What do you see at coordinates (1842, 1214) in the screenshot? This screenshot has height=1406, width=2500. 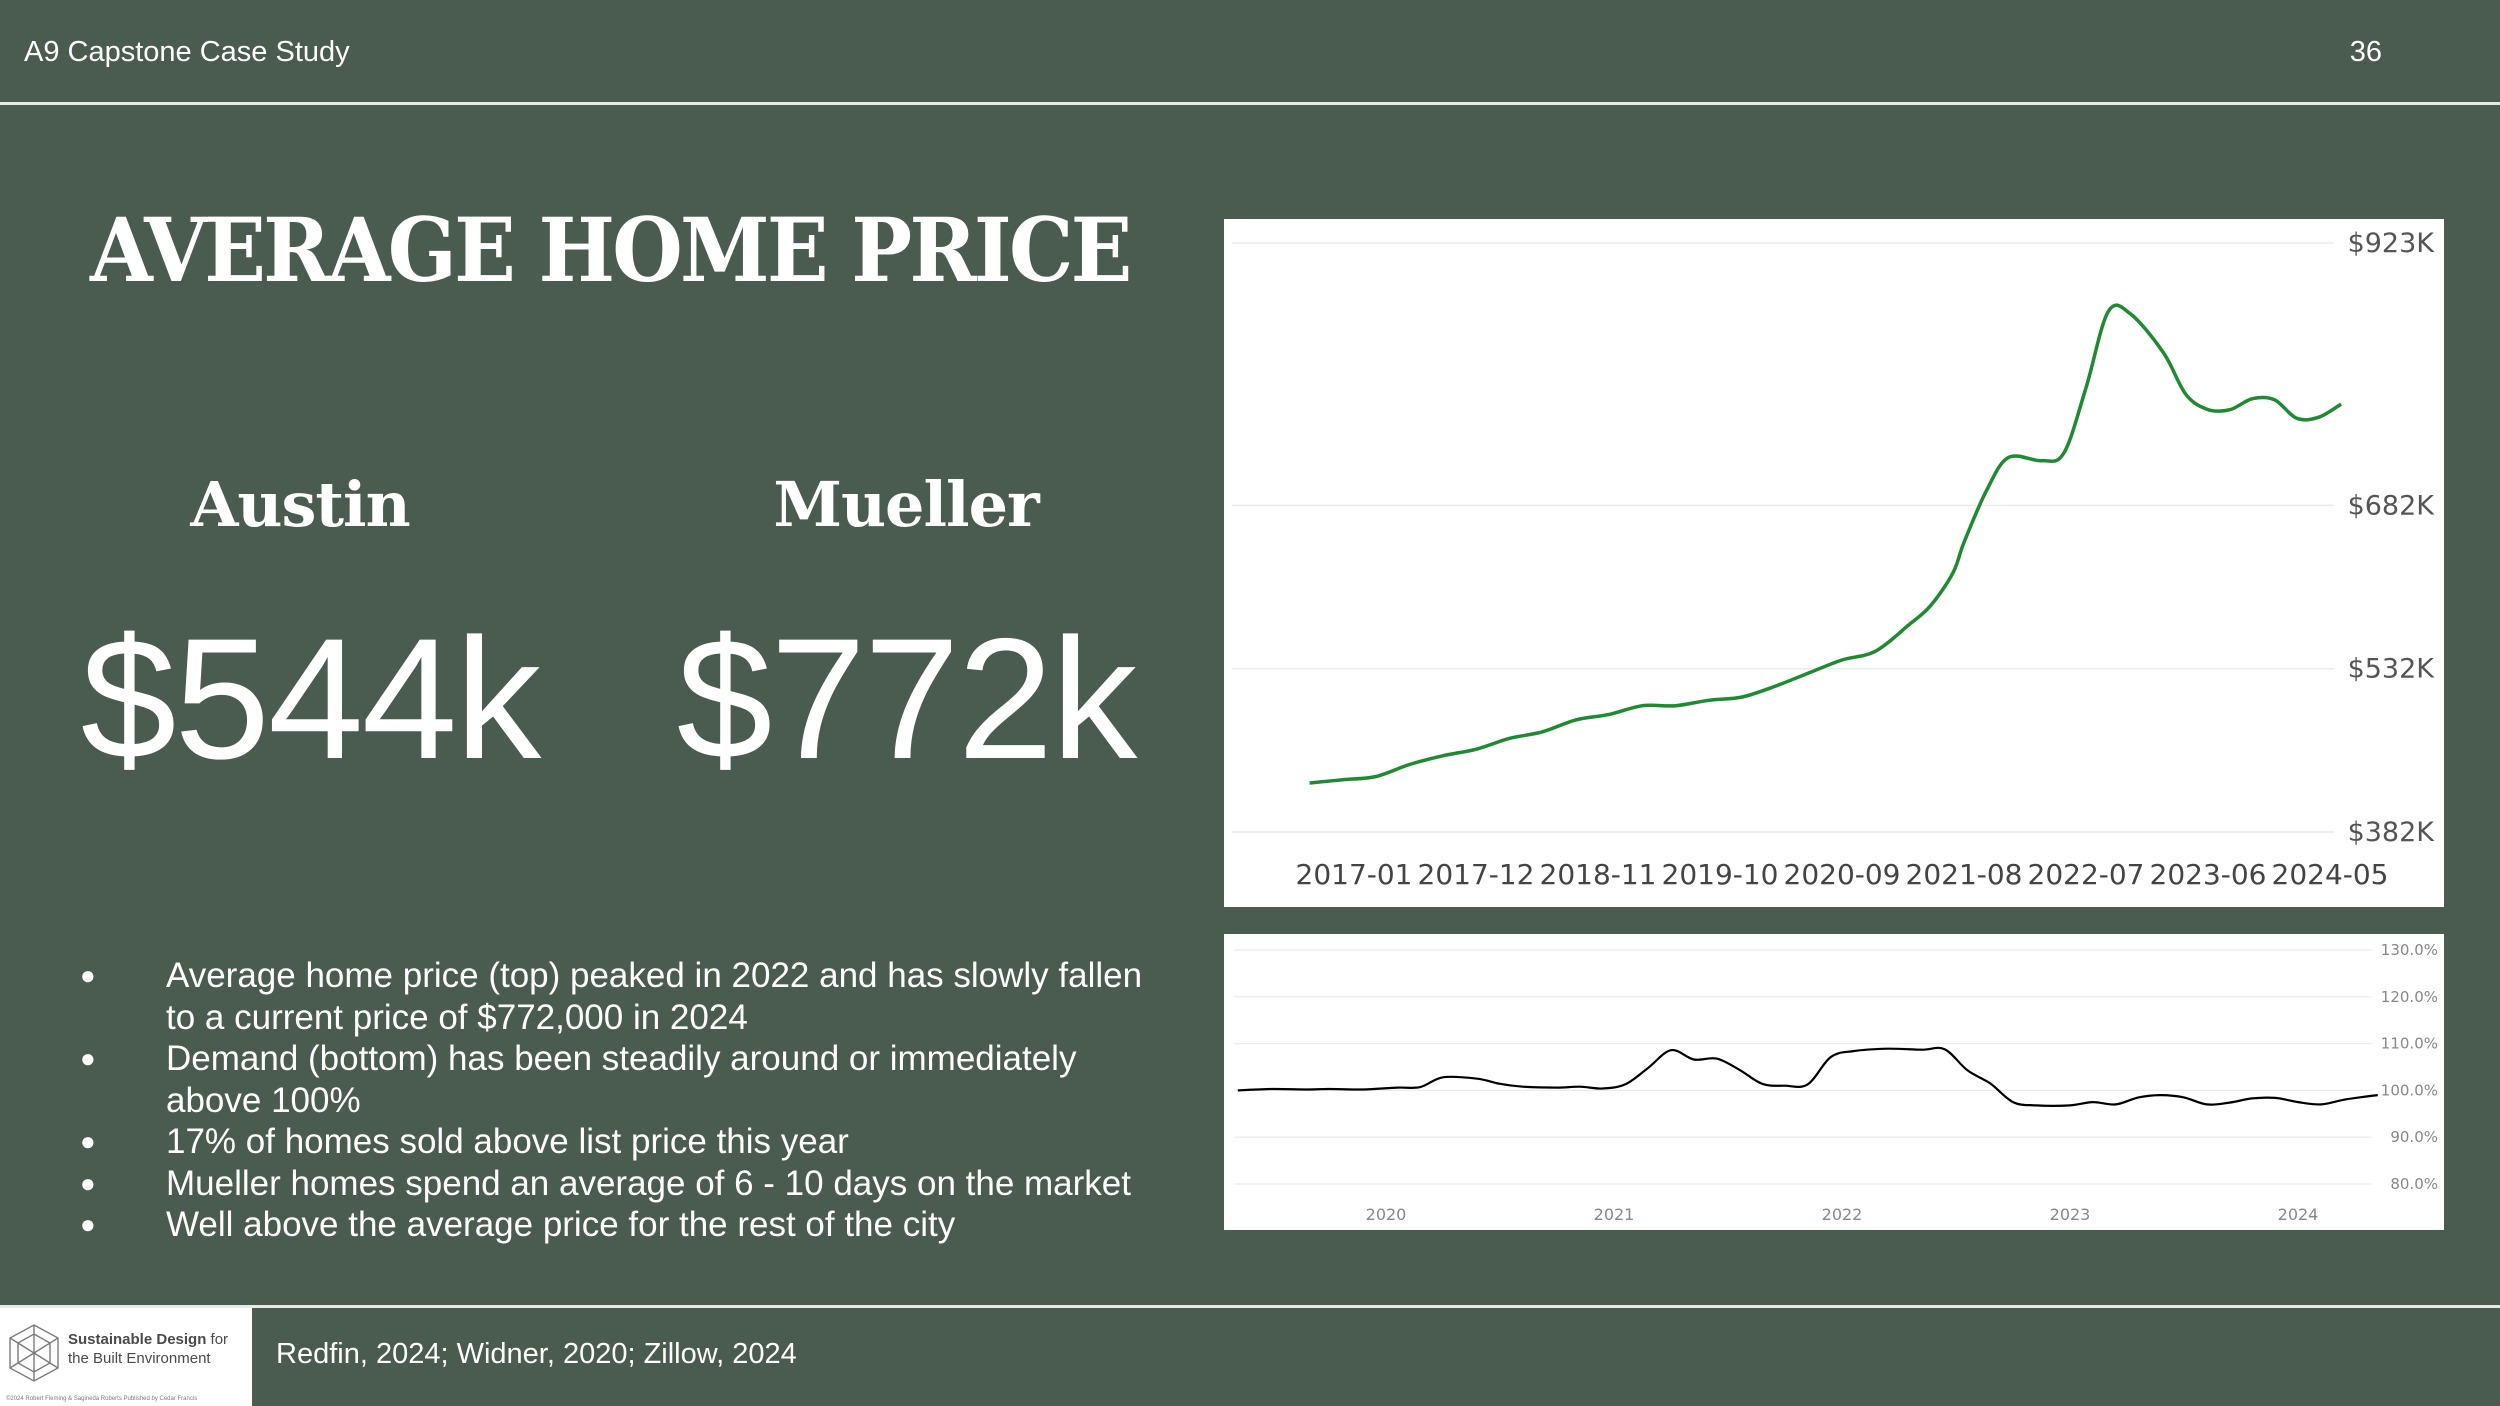 I see `x-tick-label: 2022` at bounding box center [1842, 1214].